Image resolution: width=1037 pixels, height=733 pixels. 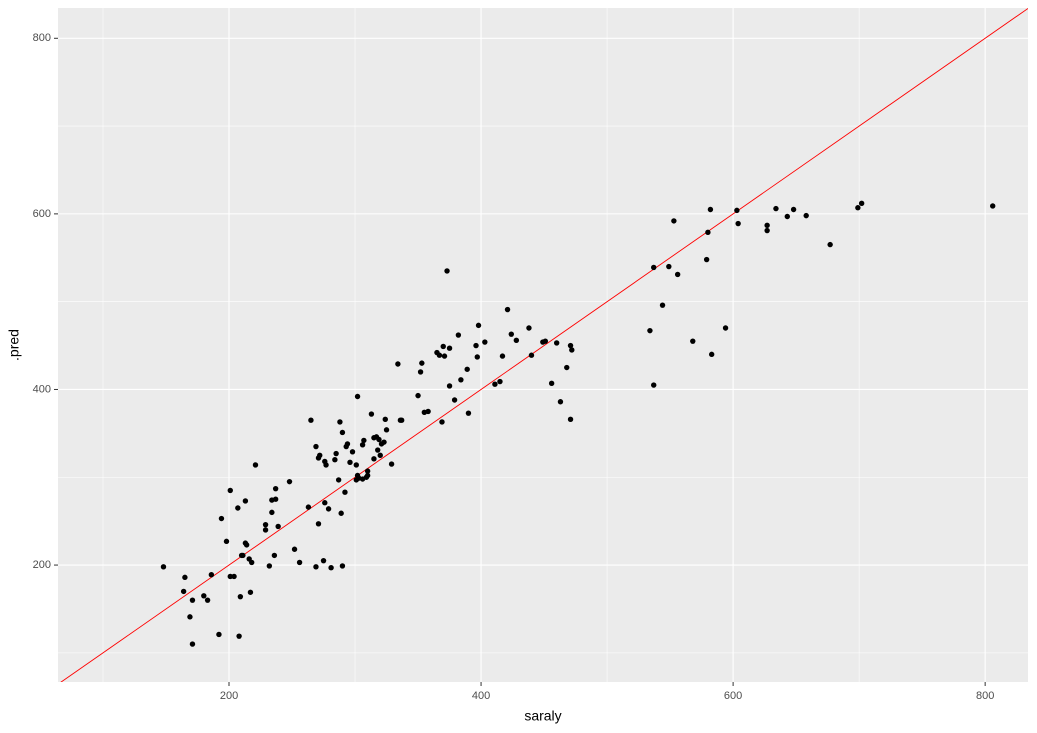 What do you see at coordinates (42, 214) in the screenshot?
I see `y-tick-label: 600` at bounding box center [42, 214].